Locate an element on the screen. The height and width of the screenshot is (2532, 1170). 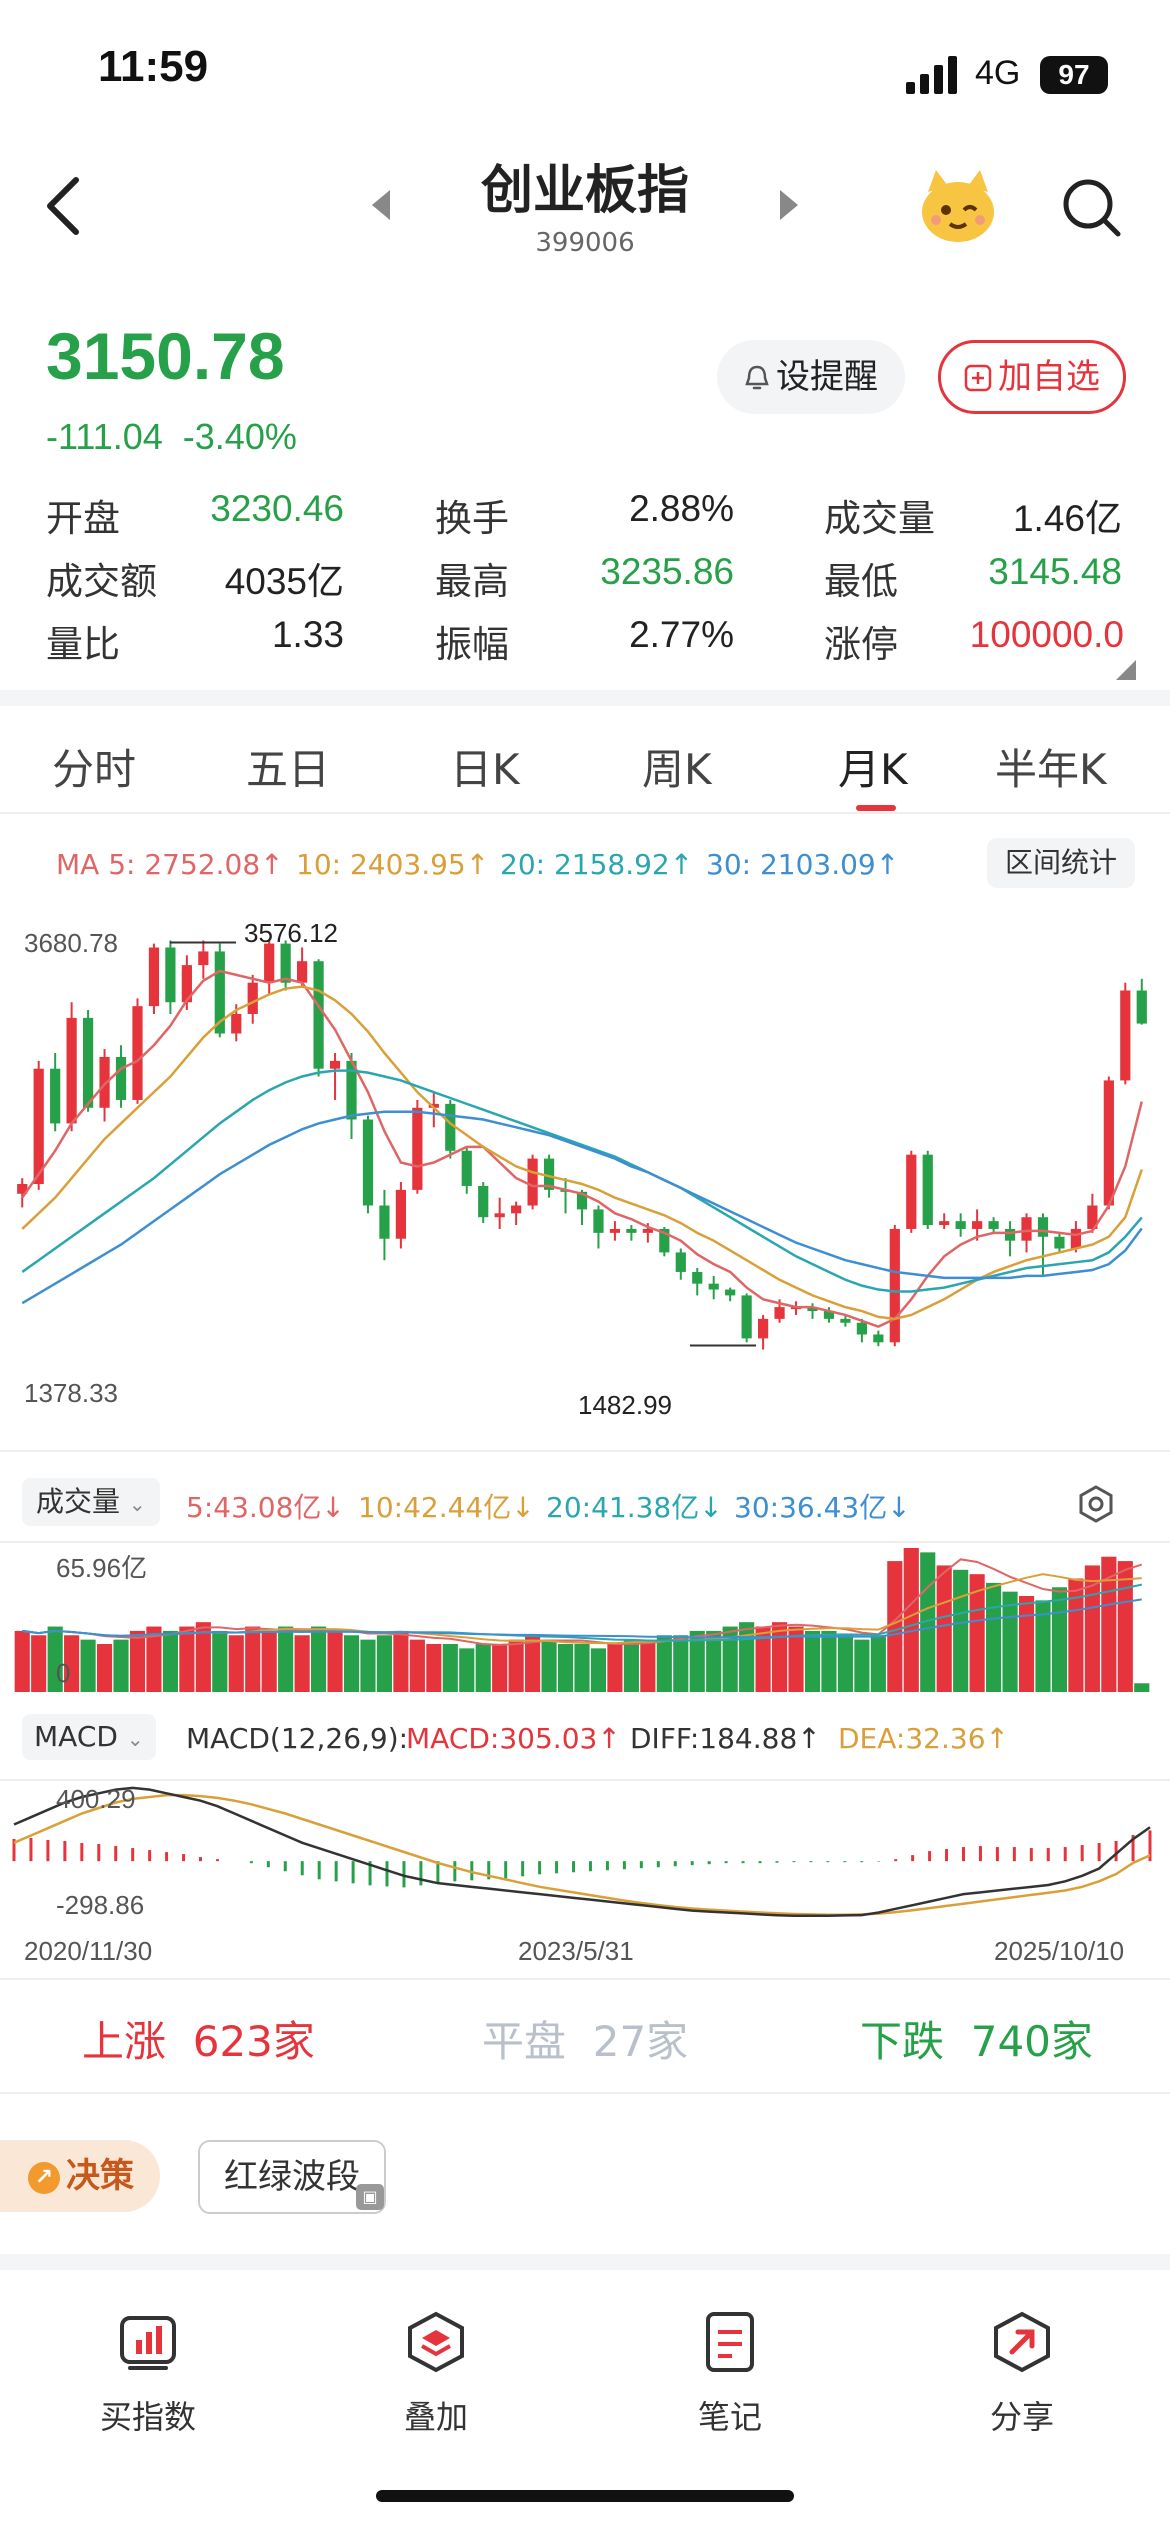
macd-chart is located at coordinates (585, 1851).